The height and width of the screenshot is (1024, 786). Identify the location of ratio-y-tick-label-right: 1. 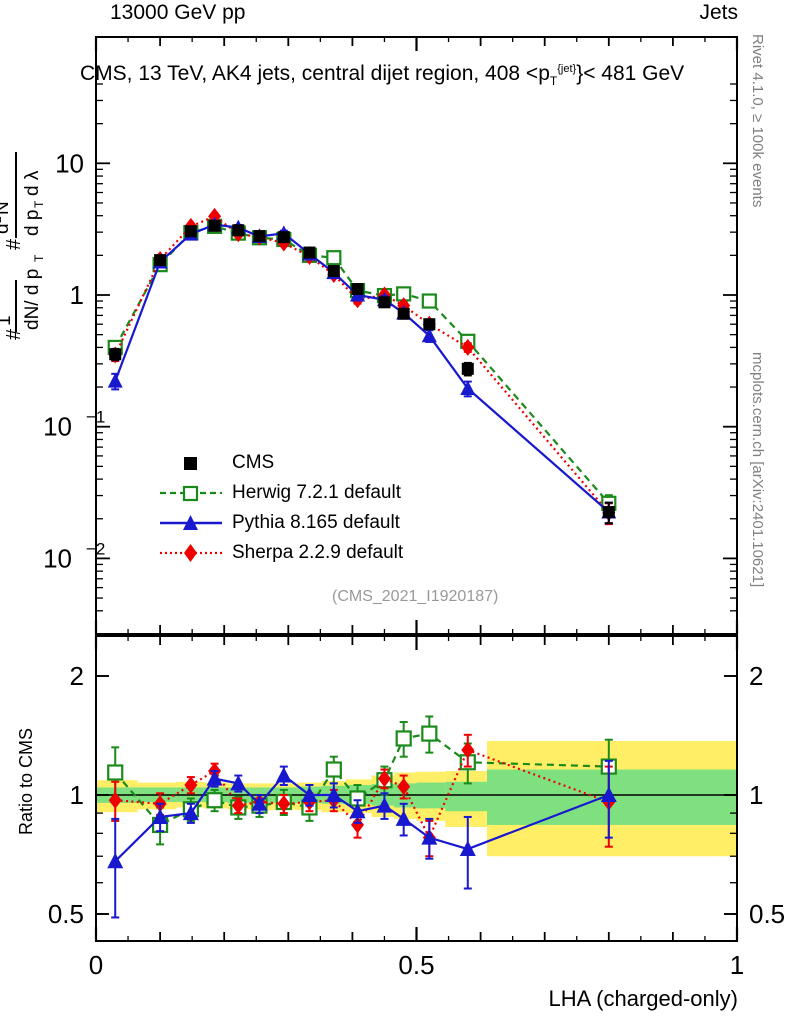
(756, 795).